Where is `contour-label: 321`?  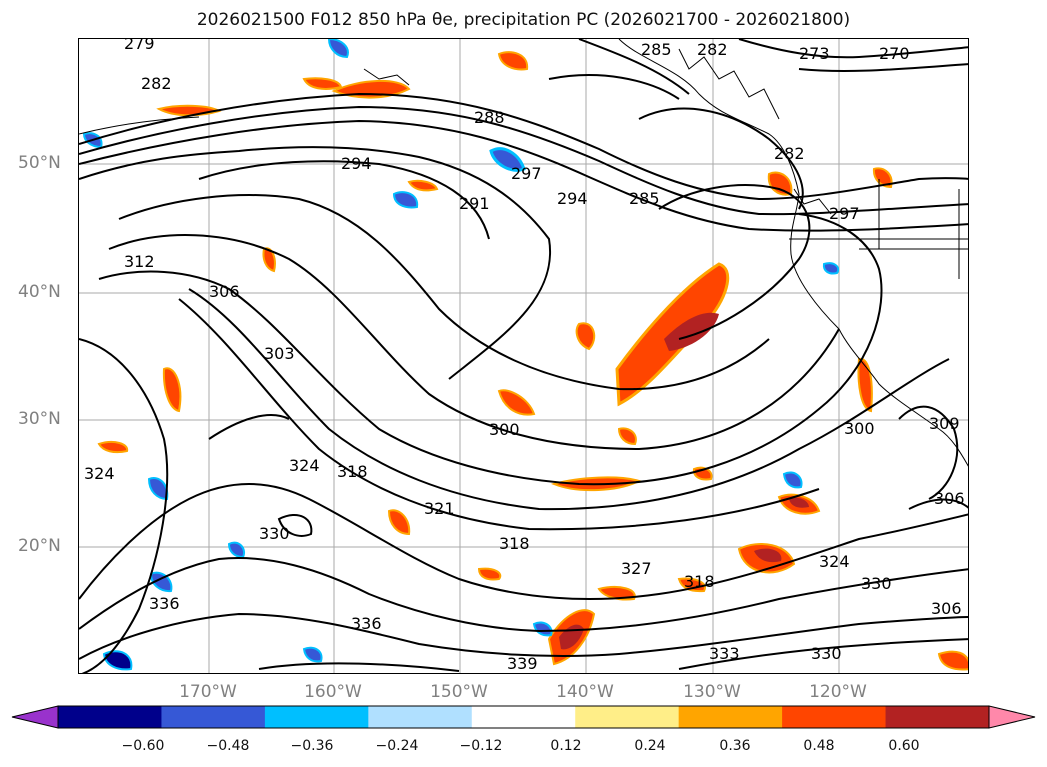
contour-label: 321 is located at coordinates (439, 508).